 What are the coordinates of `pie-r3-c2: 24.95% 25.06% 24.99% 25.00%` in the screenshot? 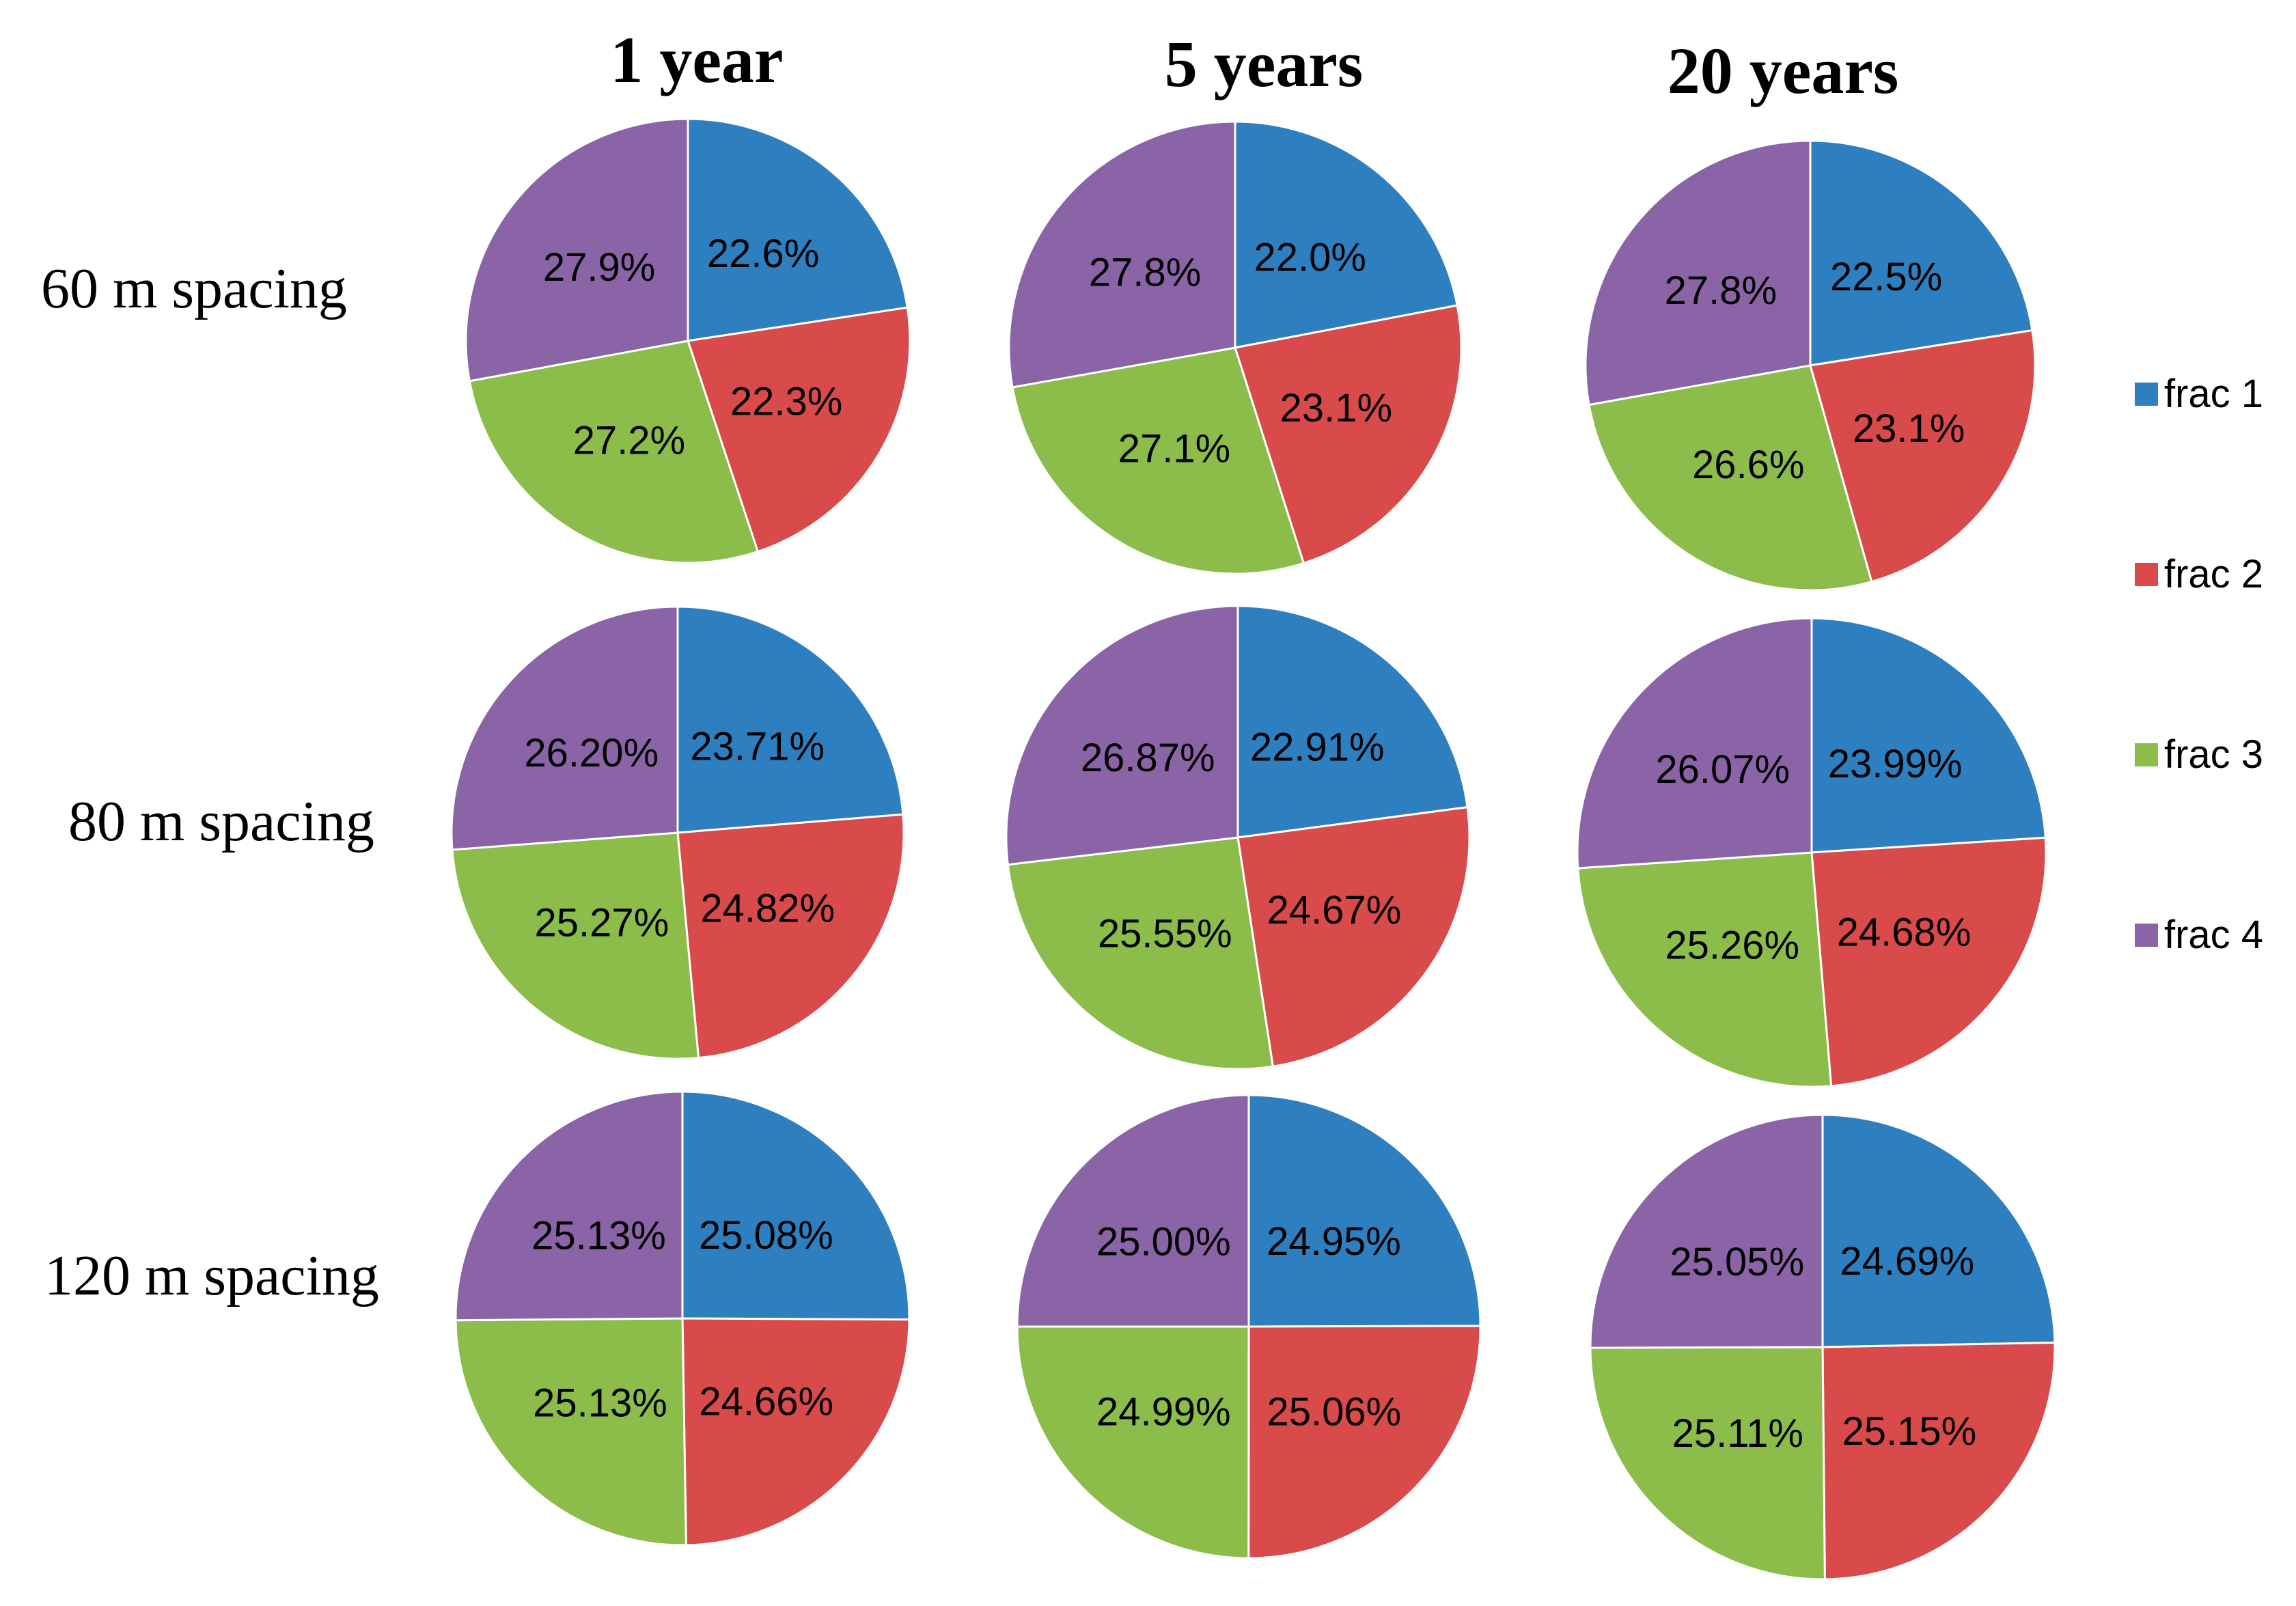 It's located at (1249, 1327).